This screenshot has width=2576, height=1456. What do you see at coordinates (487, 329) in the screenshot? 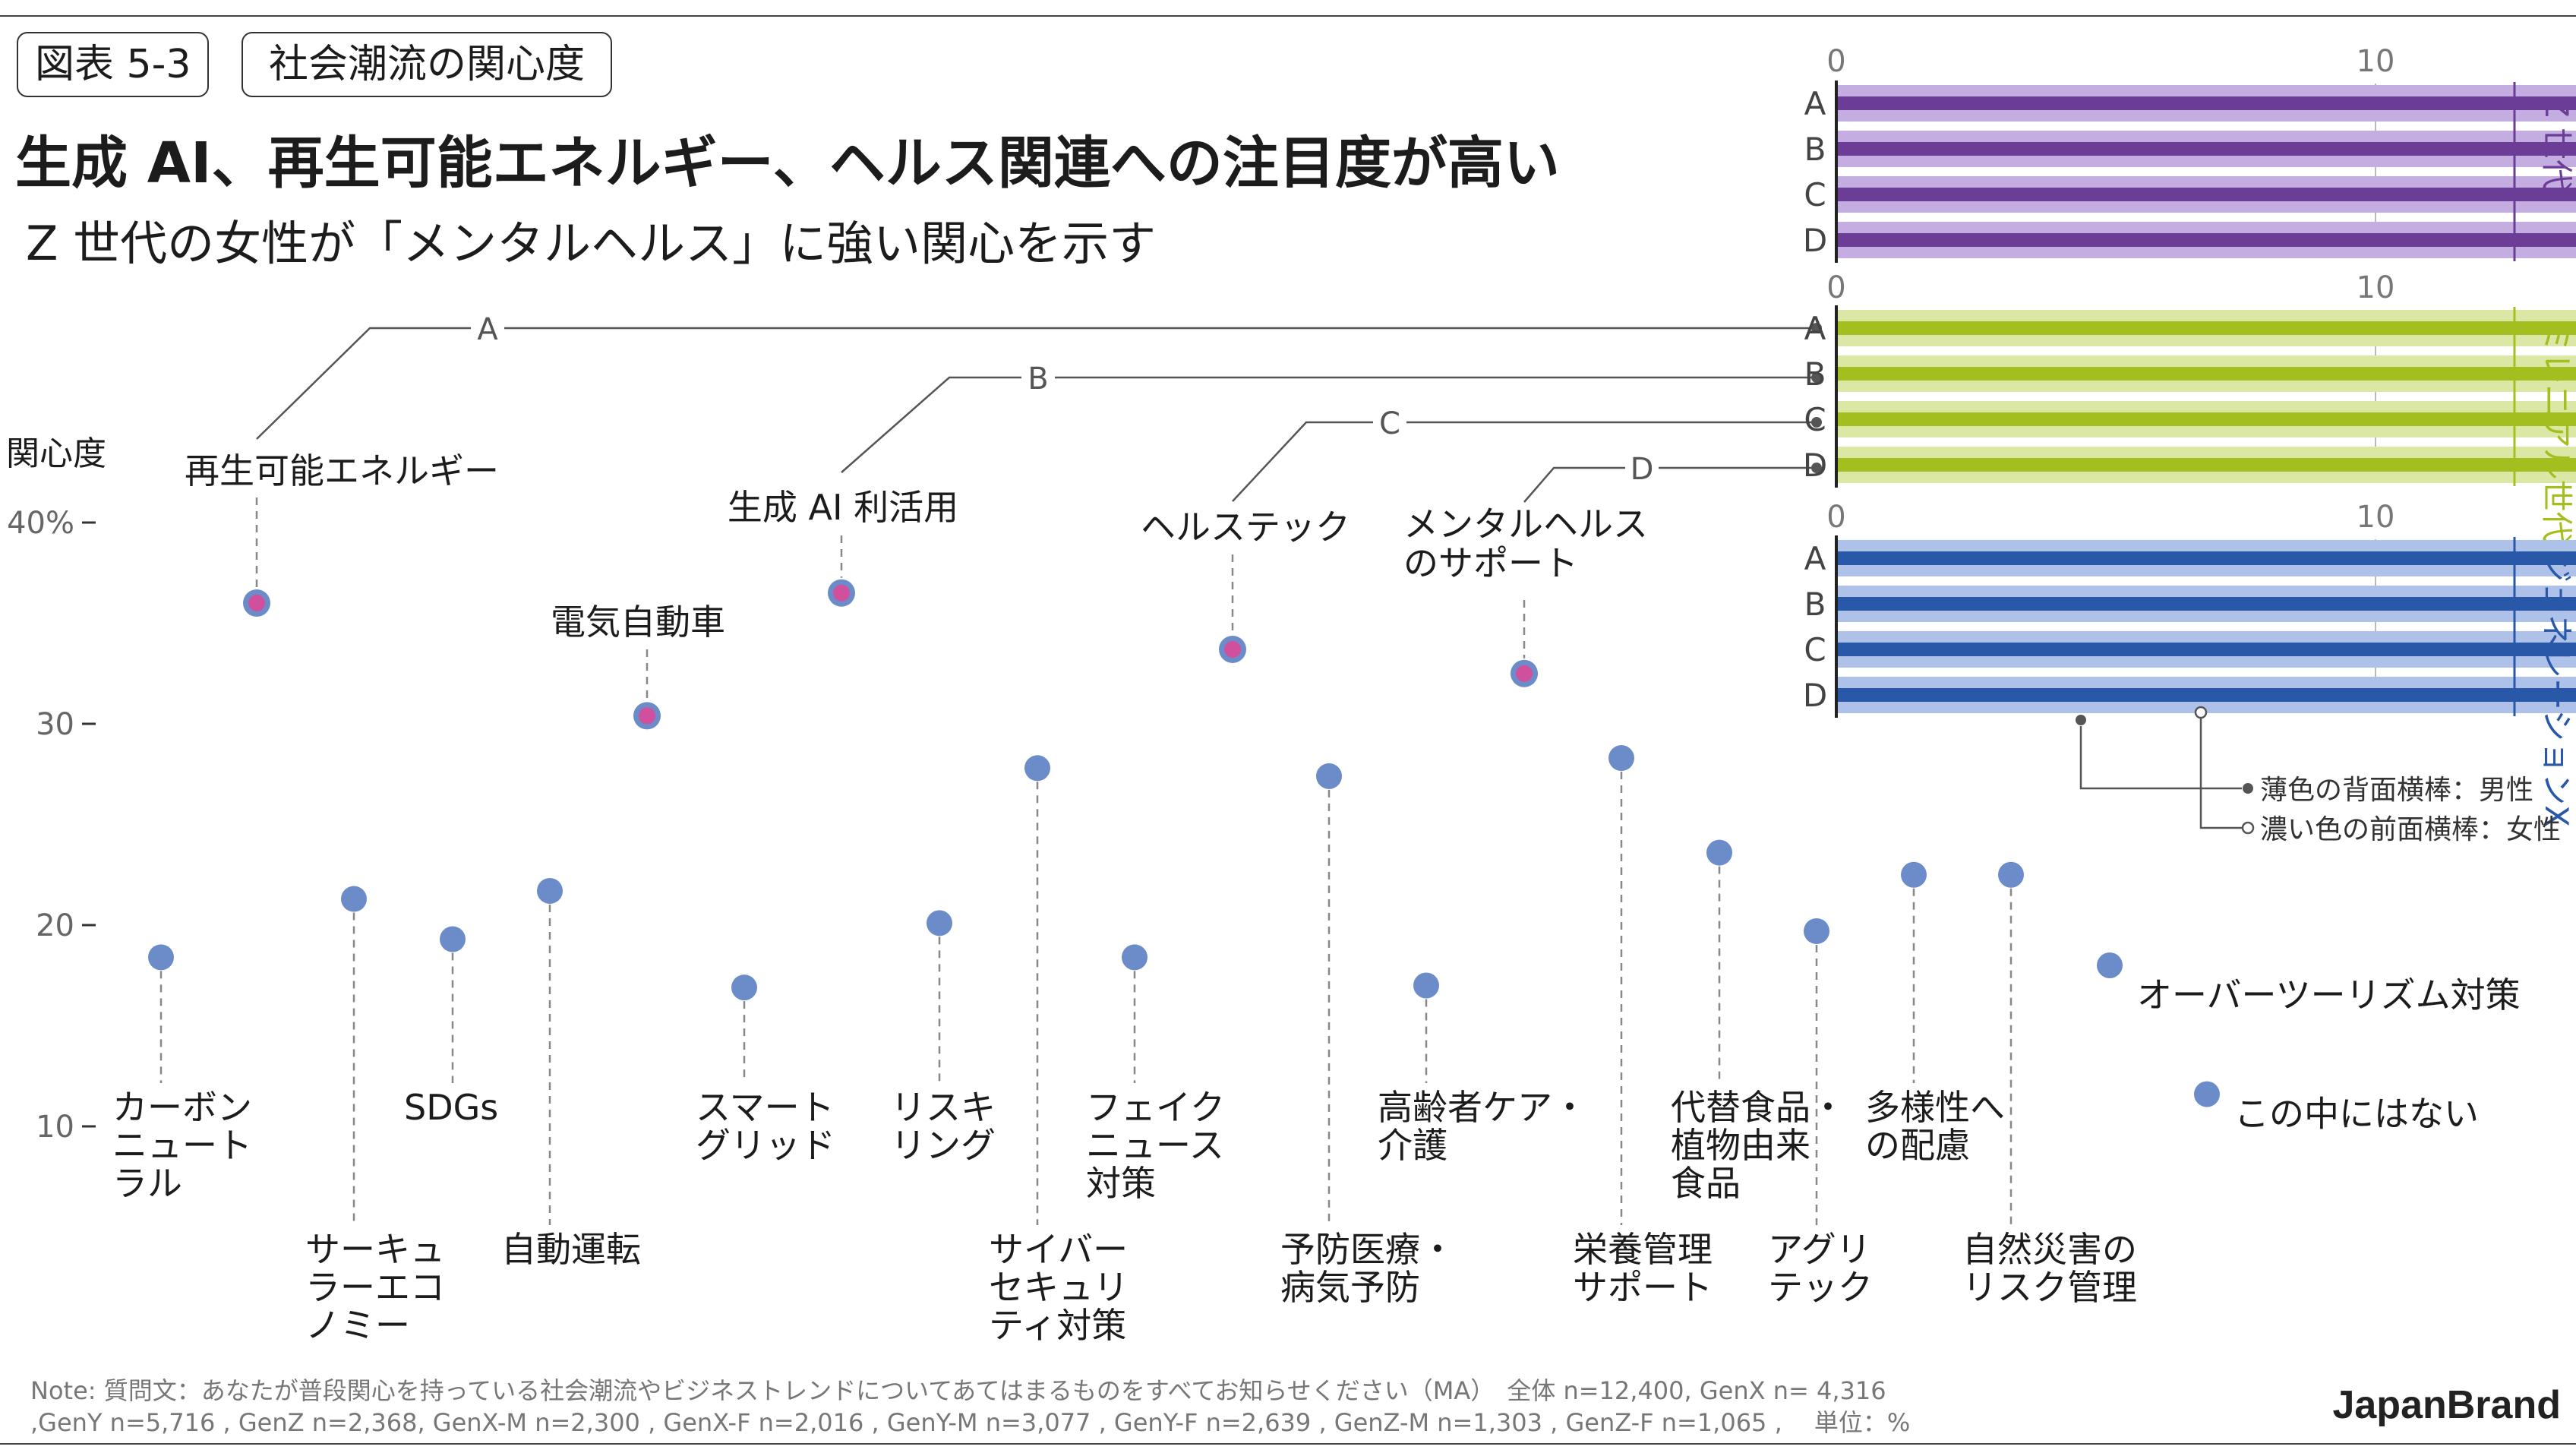
I see `callout-letter: A` at bounding box center [487, 329].